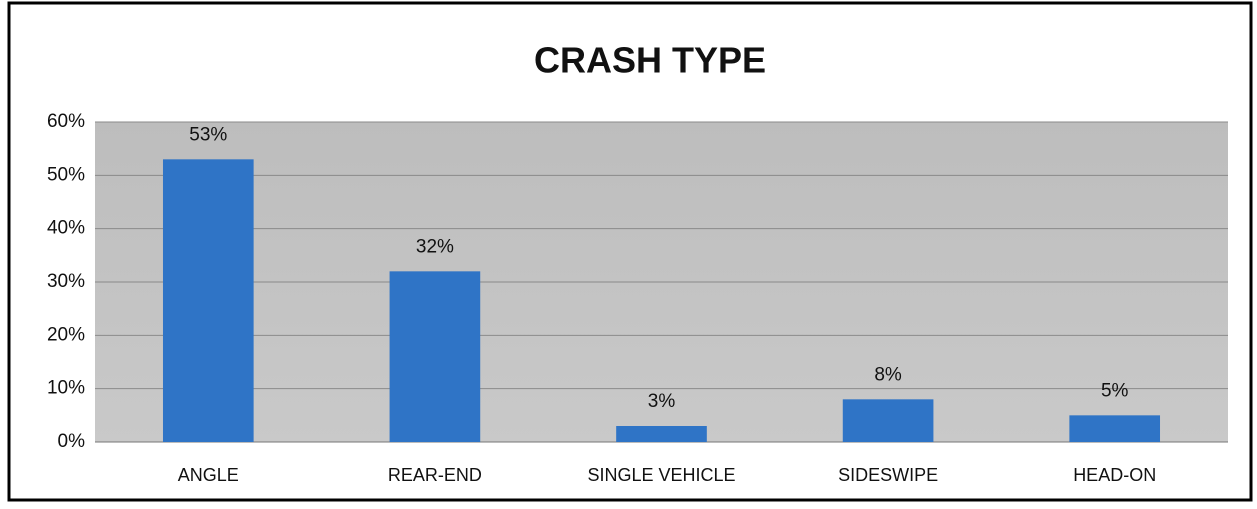  I want to click on x-tick-label: HEAD-ON, so click(1114, 475).